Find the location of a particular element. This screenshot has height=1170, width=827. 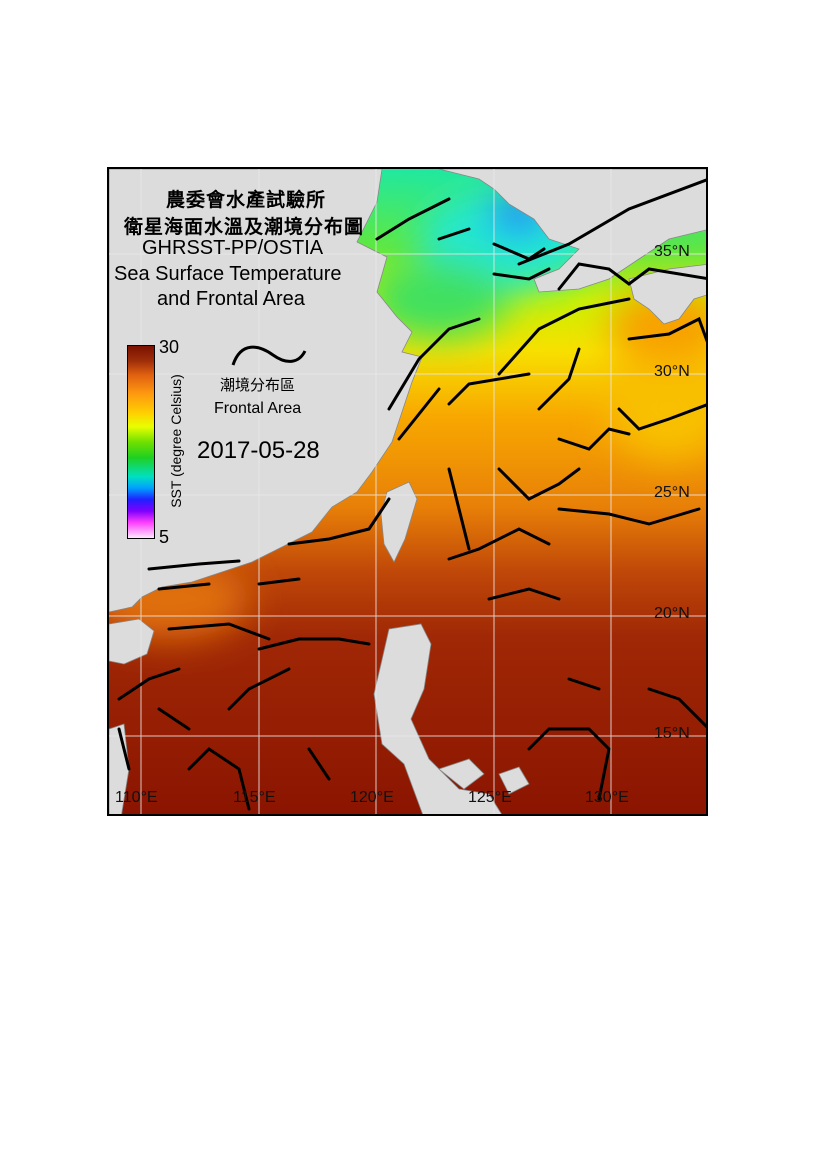

title-line-4: Sea Surface Temperature is located at coordinates (228, 274).